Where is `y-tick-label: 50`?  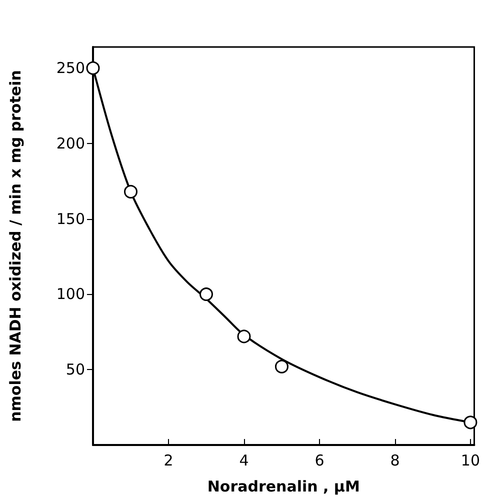
y-tick-label: 50 is located at coordinates (75, 369).